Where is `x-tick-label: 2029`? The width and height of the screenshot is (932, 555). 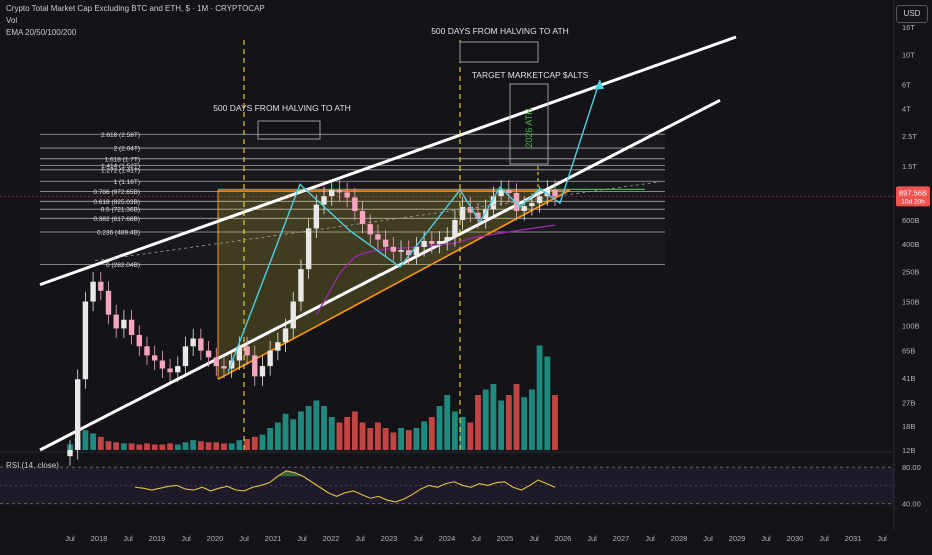 x-tick-label: 2029 is located at coordinates (737, 538).